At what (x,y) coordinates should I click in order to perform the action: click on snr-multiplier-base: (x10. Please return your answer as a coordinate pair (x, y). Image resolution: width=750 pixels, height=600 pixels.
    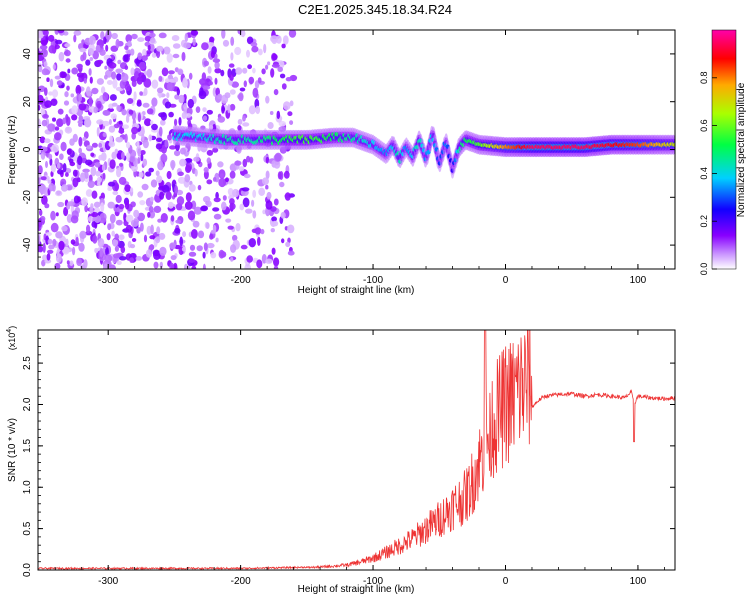
    Looking at the image, I should click on (12, 342).